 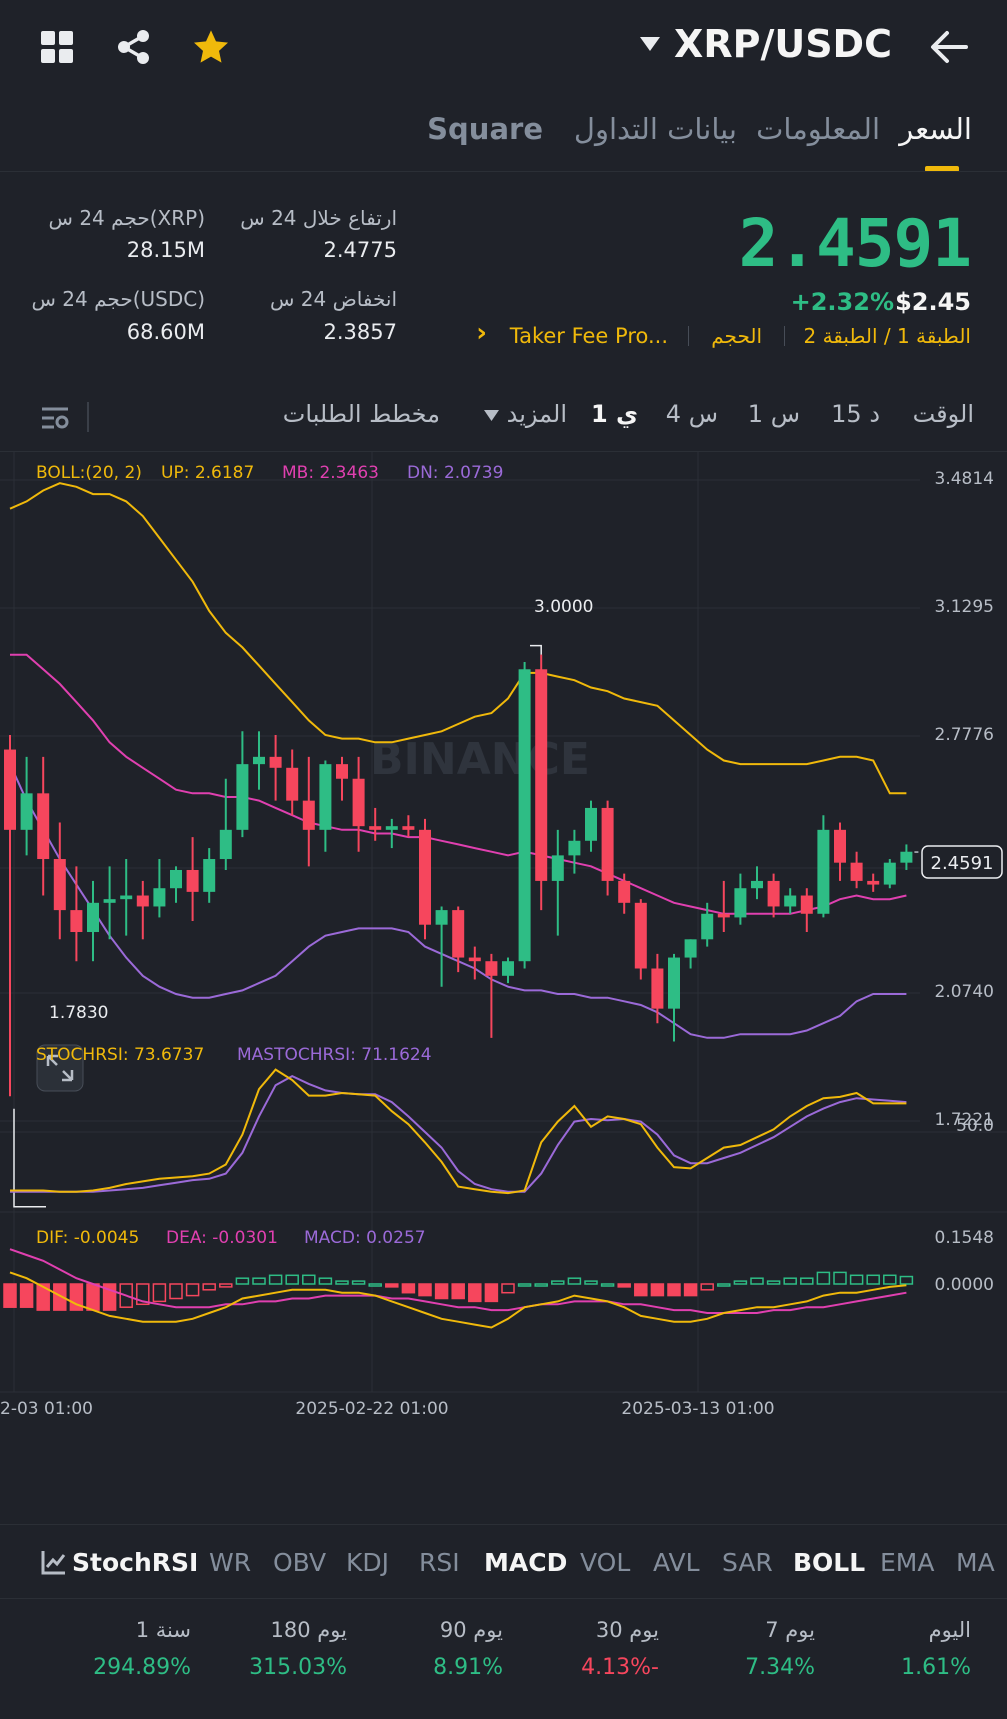 What do you see at coordinates (949, 1630) in the screenshot?
I see `perf-label-today: اليوم` at bounding box center [949, 1630].